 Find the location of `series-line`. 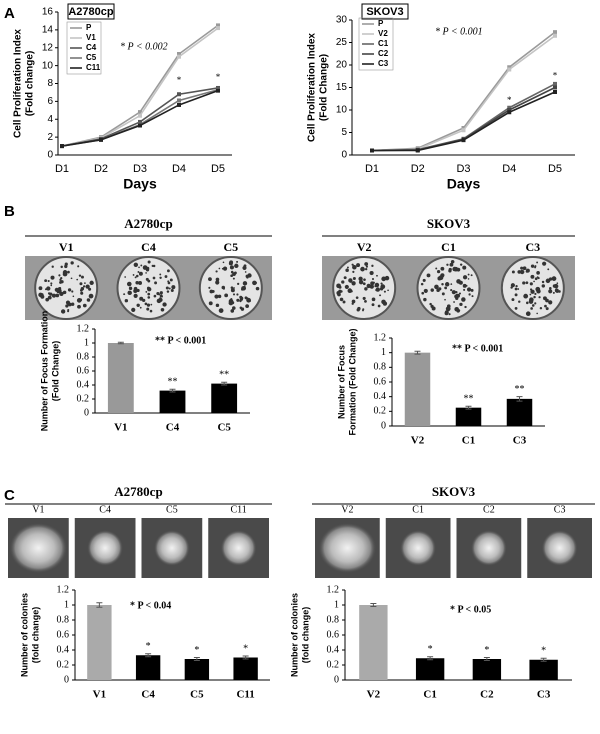

series-line is located at coordinates (140, 118).